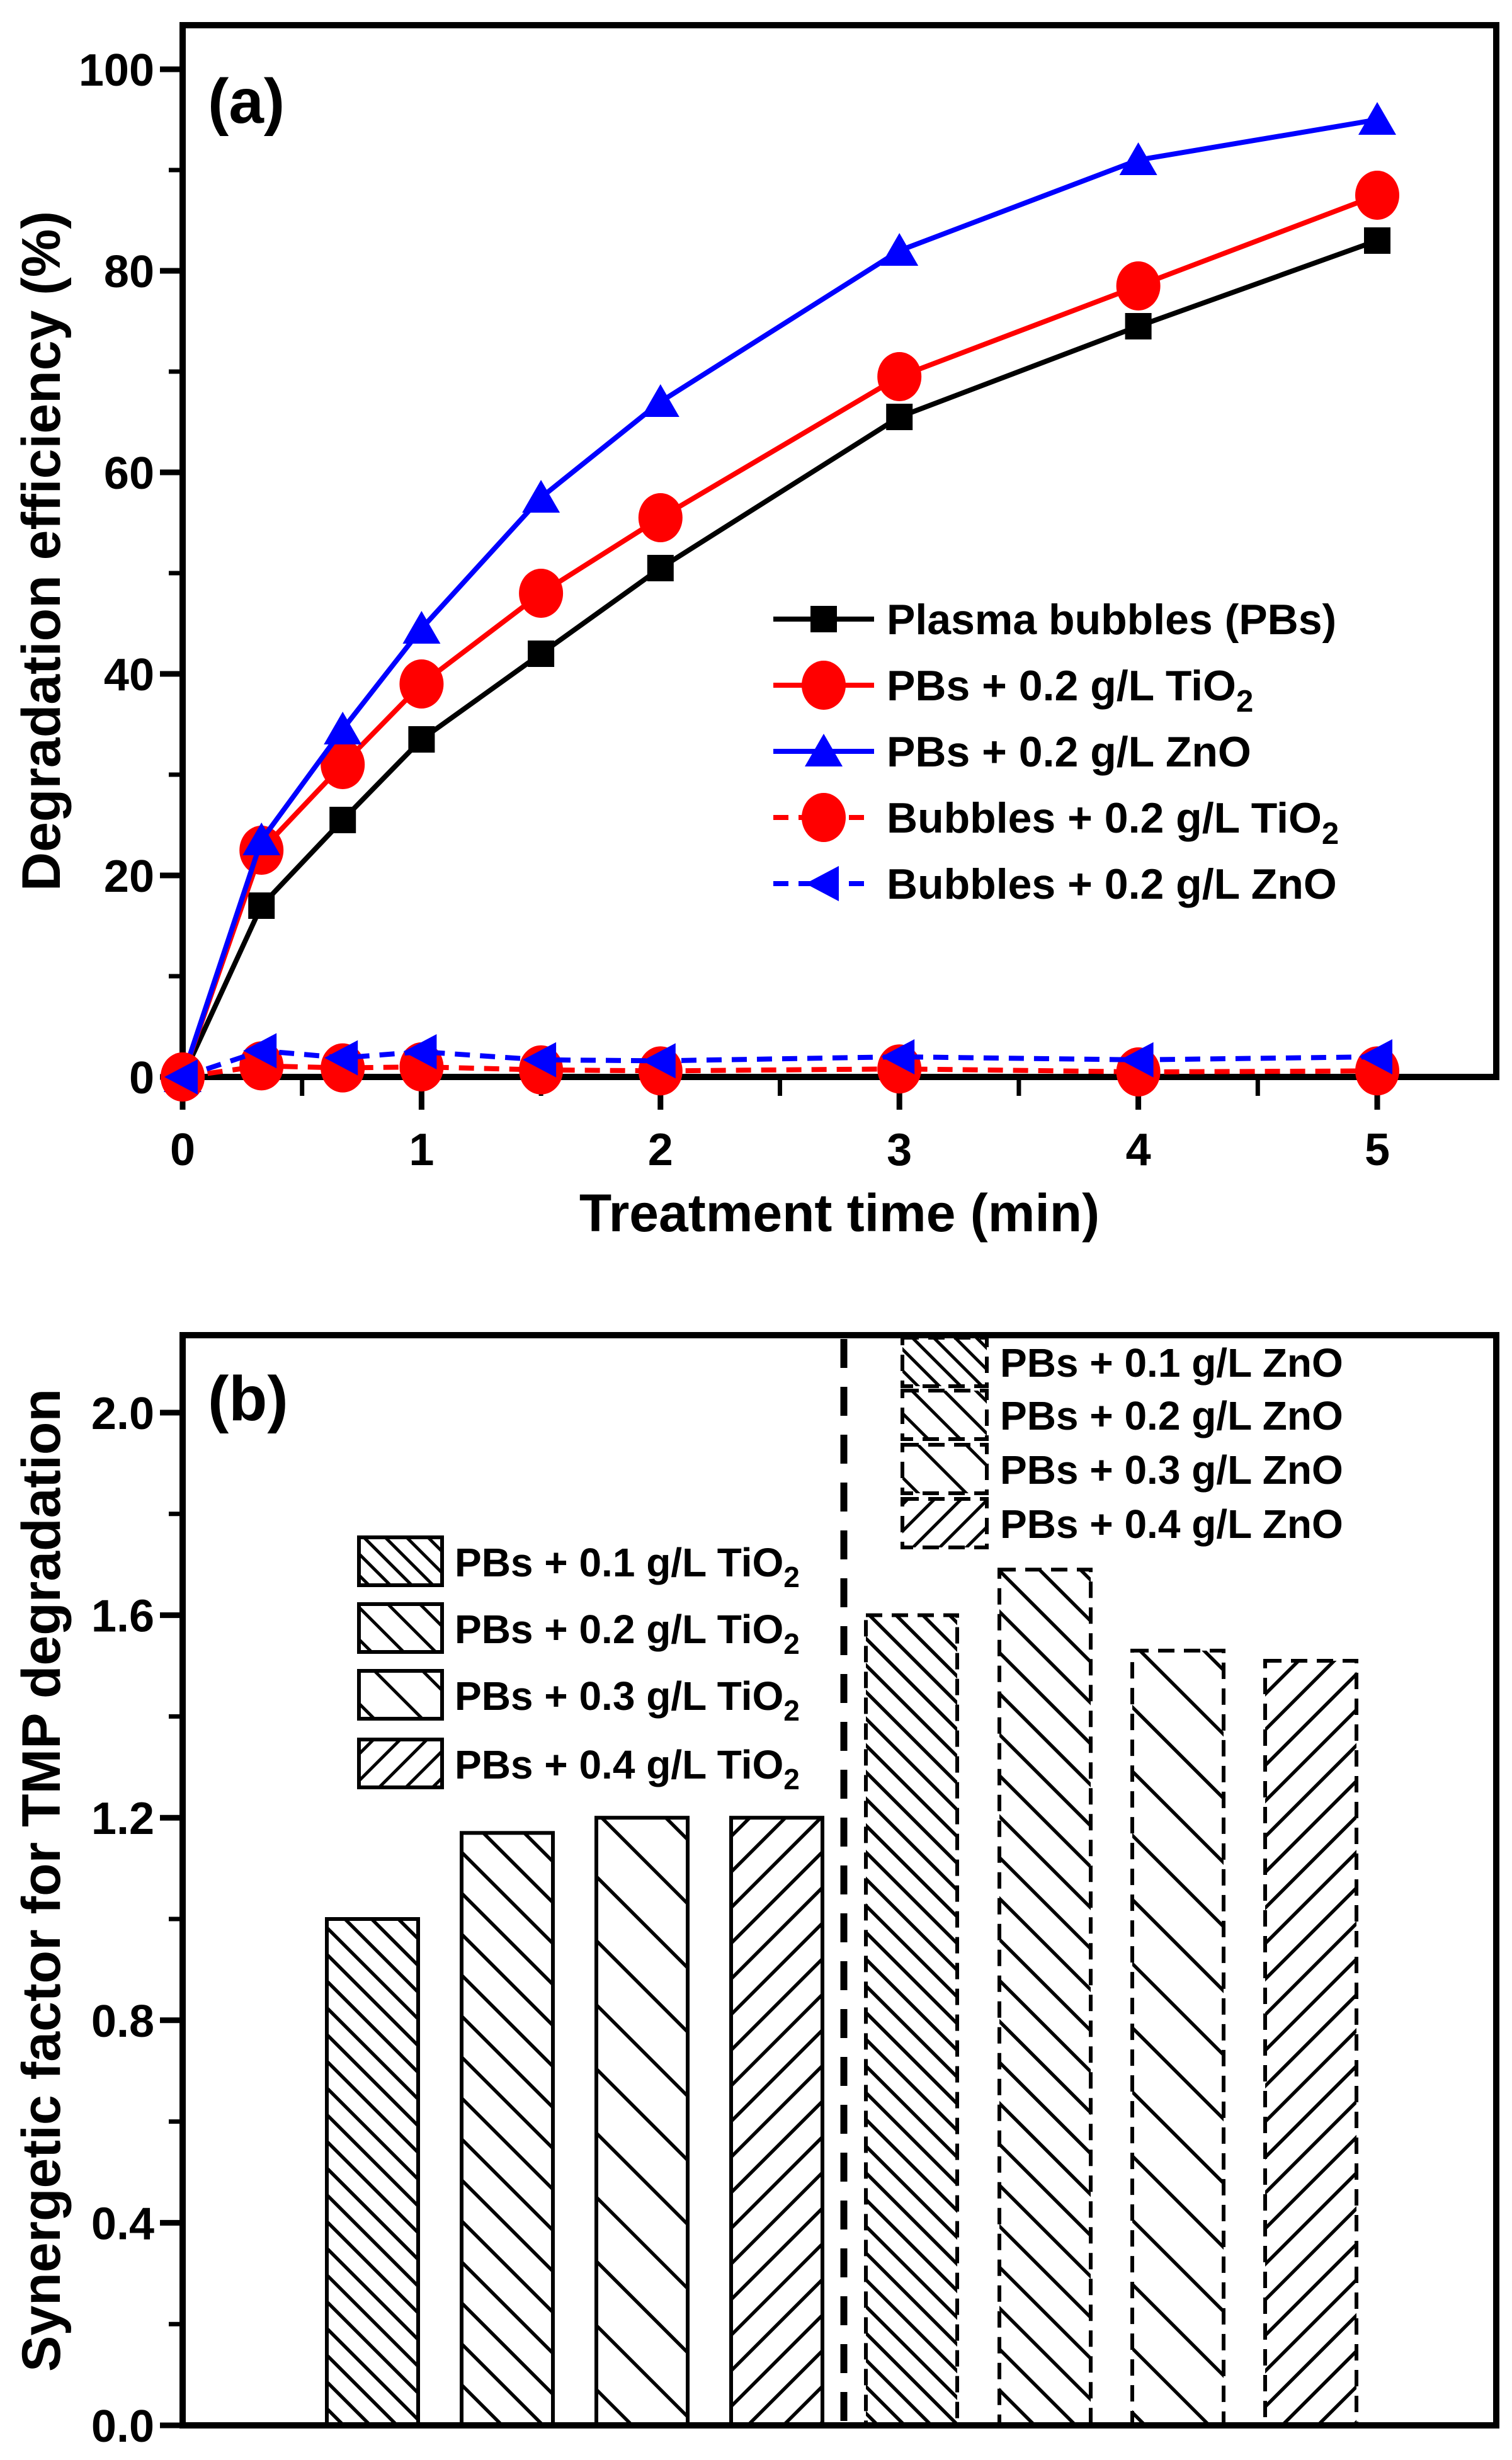  Describe the element at coordinates (575, 2122) in the screenshot. I see `bar-group-tio2-group` at that location.